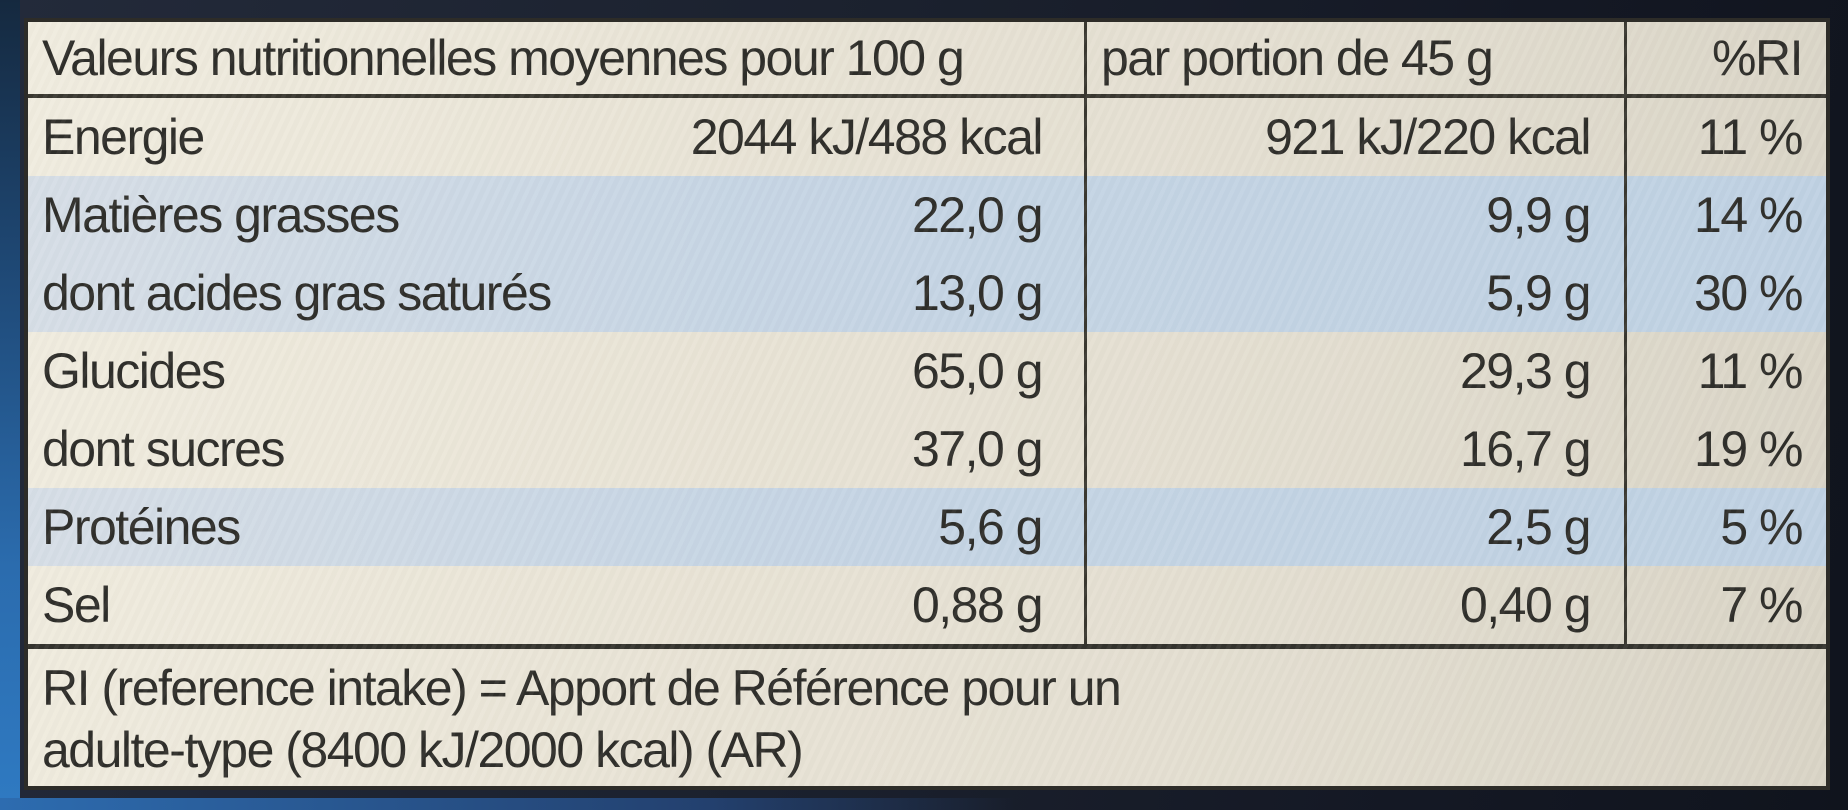  Describe the element at coordinates (1297, 58) in the screenshot. I see `header-per-portion-label: par portion de 45 g` at that location.